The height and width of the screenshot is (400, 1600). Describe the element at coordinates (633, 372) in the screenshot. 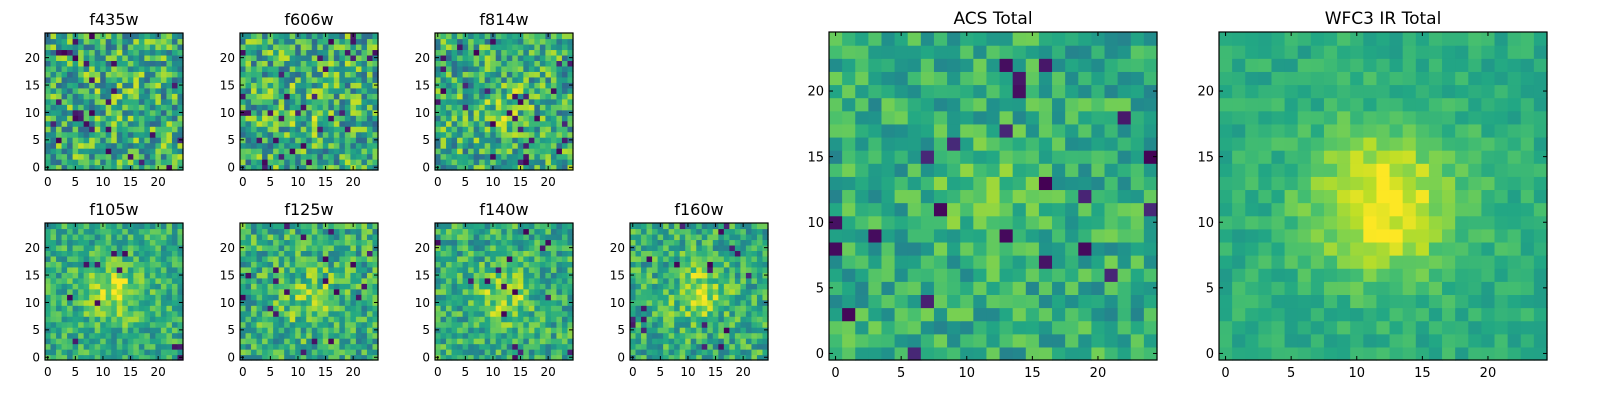

I see `x-tick-label: 0` at that location.